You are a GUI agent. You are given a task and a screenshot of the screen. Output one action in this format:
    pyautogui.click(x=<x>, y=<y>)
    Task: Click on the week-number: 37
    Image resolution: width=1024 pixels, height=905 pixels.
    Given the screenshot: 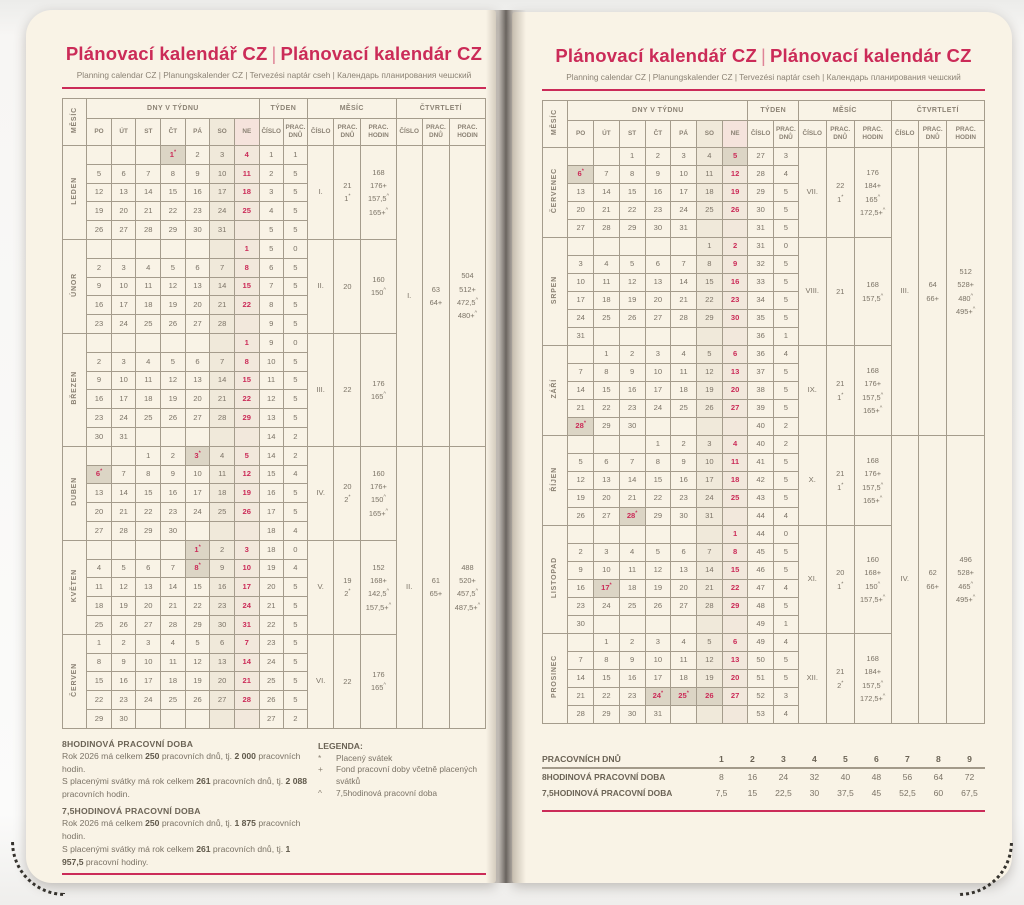 What is the action you would take?
    pyautogui.click(x=760, y=372)
    